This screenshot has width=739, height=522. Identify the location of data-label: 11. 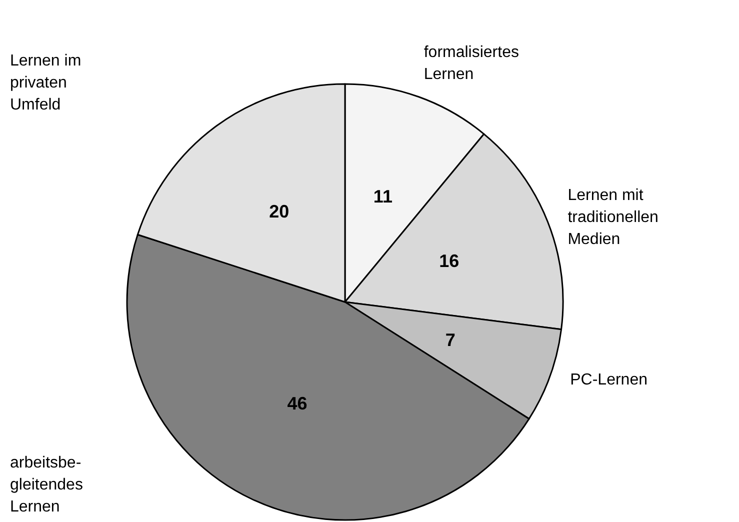
(382, 196).